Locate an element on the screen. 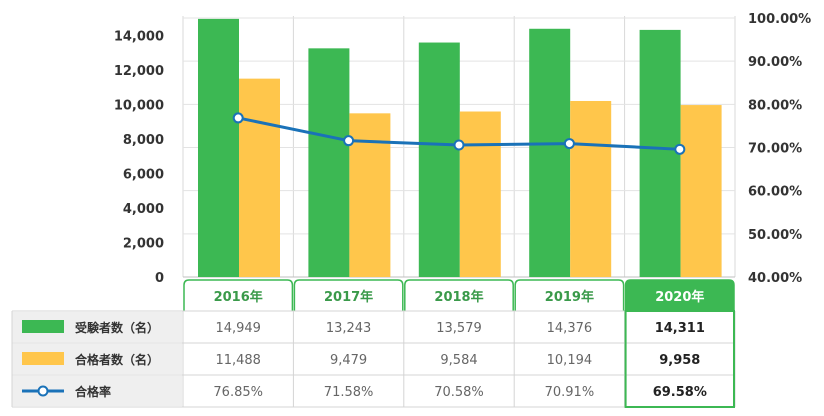 This screenshot has width=824, height=416. legend-label-0: 受験者数（名） is located at coordinates (117, 327).